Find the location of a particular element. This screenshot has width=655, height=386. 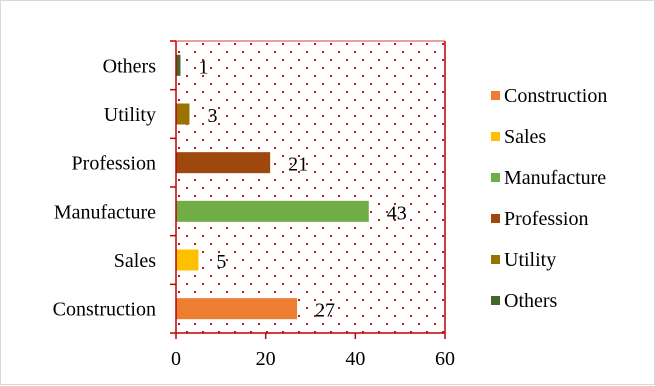

legend-label-utility: Utility is located at coordinates (530, 260).